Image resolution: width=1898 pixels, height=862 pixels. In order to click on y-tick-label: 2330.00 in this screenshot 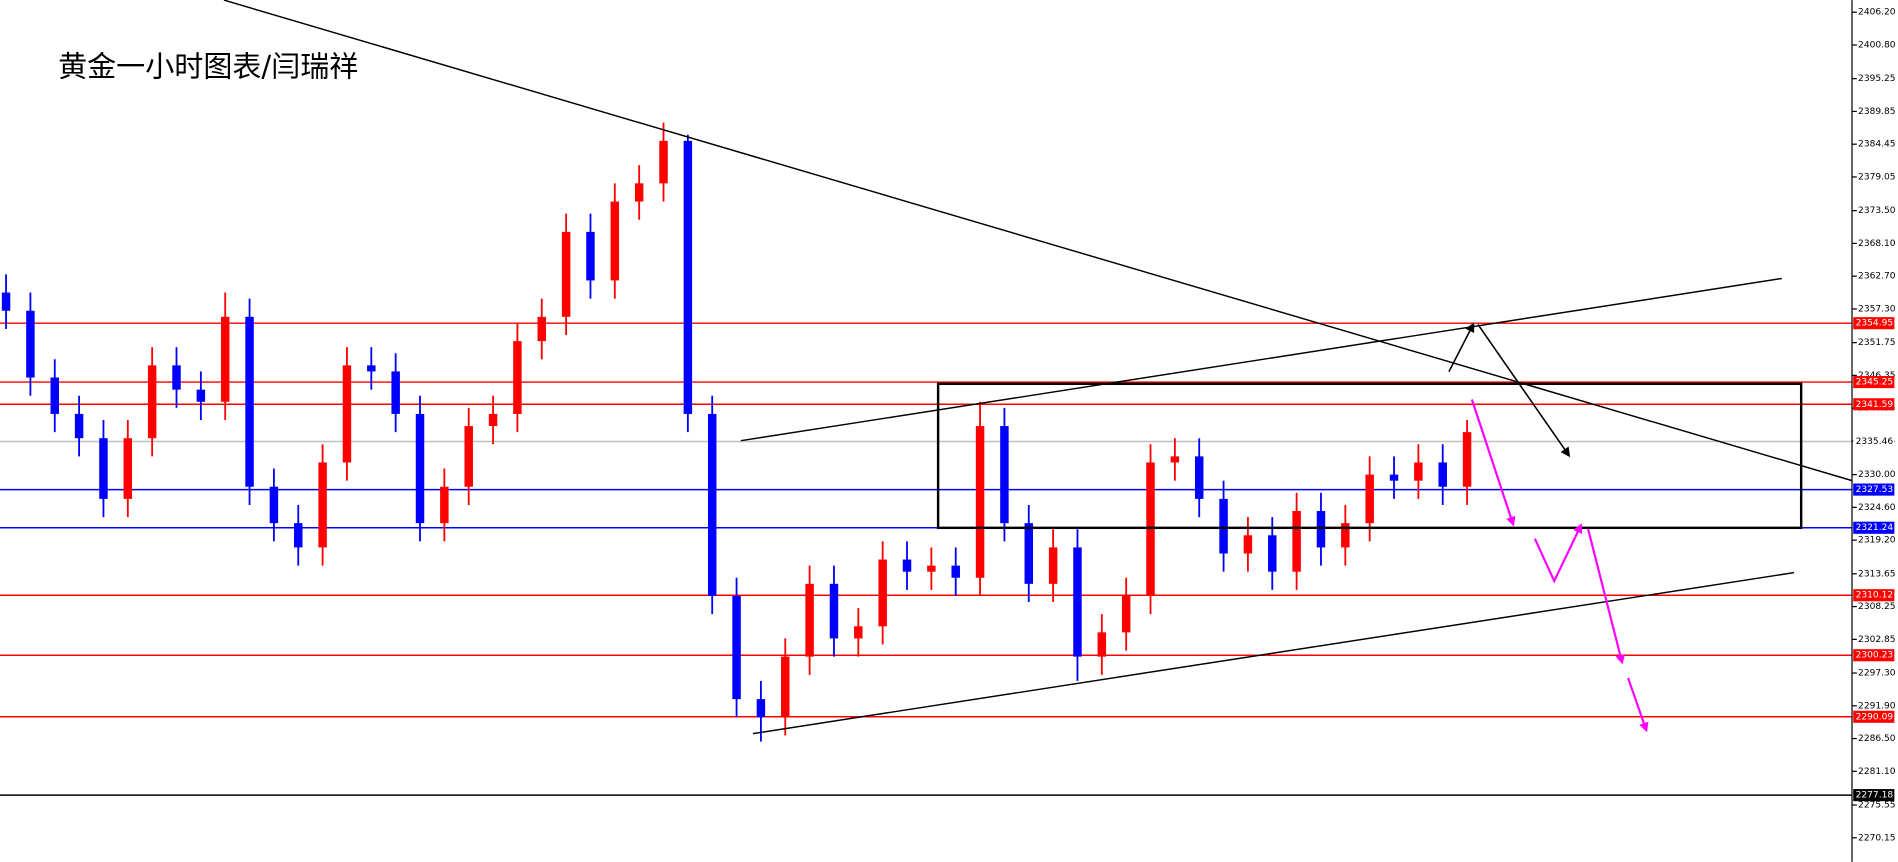, I will do `click(1877, 475)`.